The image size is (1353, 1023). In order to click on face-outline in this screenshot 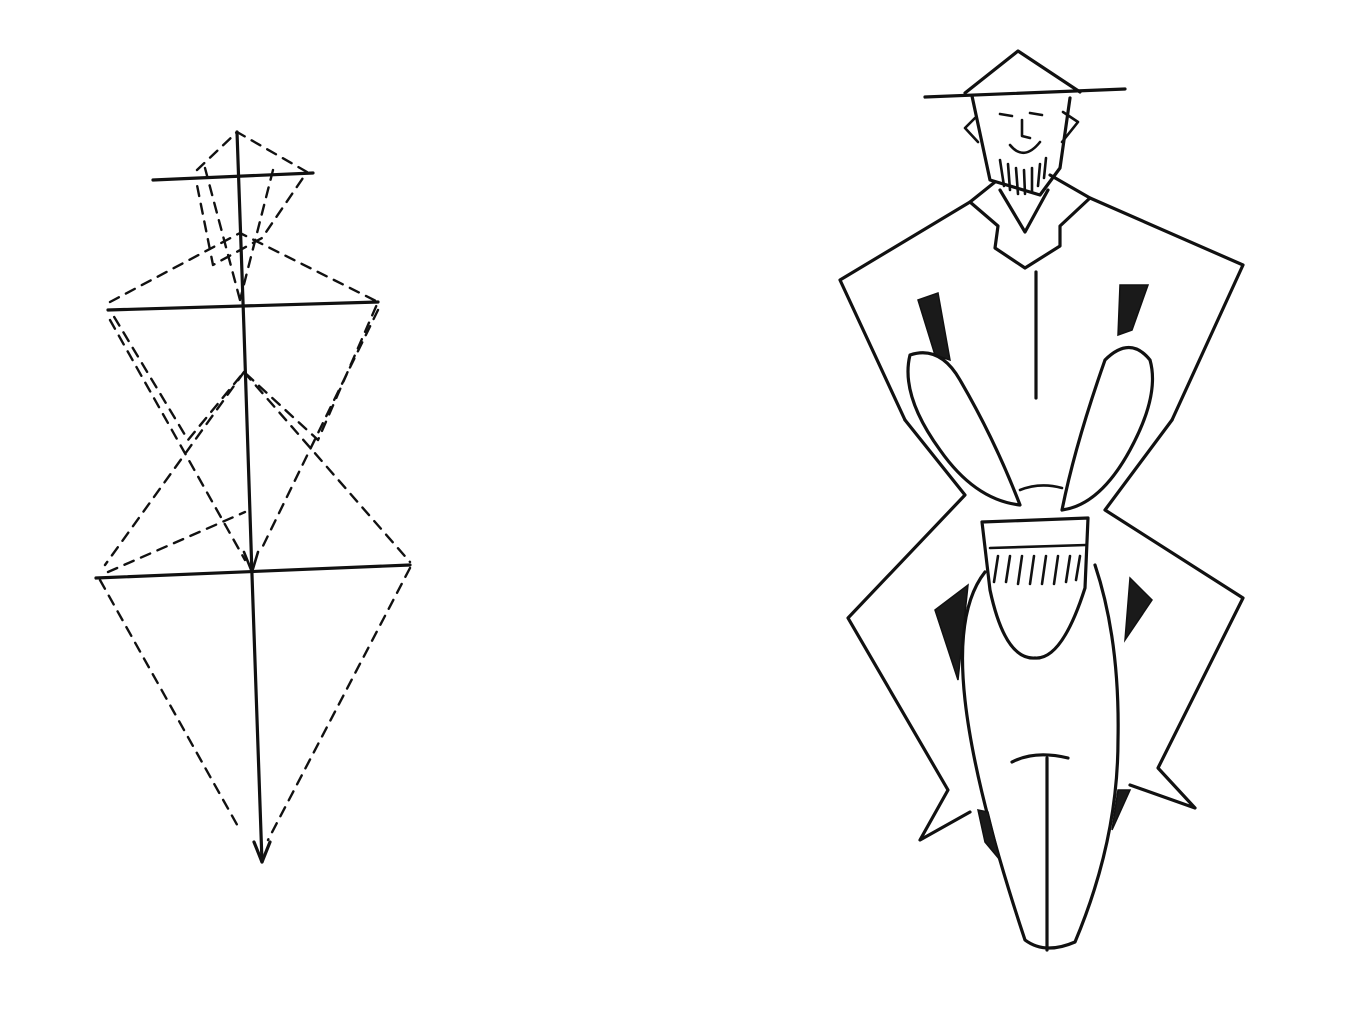, I will do `click(1021, 145)`.